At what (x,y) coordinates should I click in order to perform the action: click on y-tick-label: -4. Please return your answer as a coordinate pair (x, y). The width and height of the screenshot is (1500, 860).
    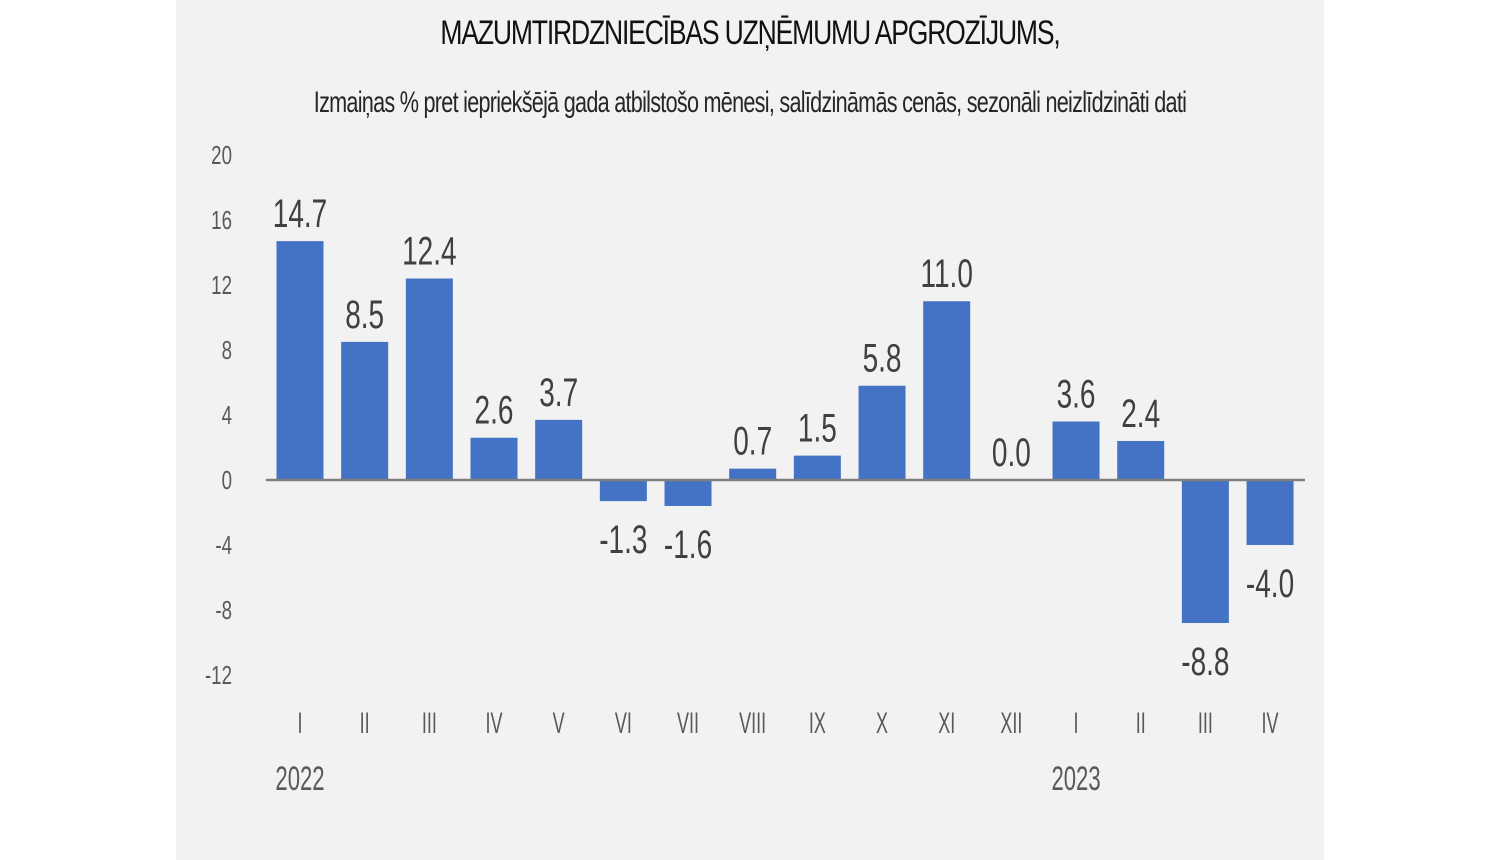
    Looking at the image, I should click on (223, 545).